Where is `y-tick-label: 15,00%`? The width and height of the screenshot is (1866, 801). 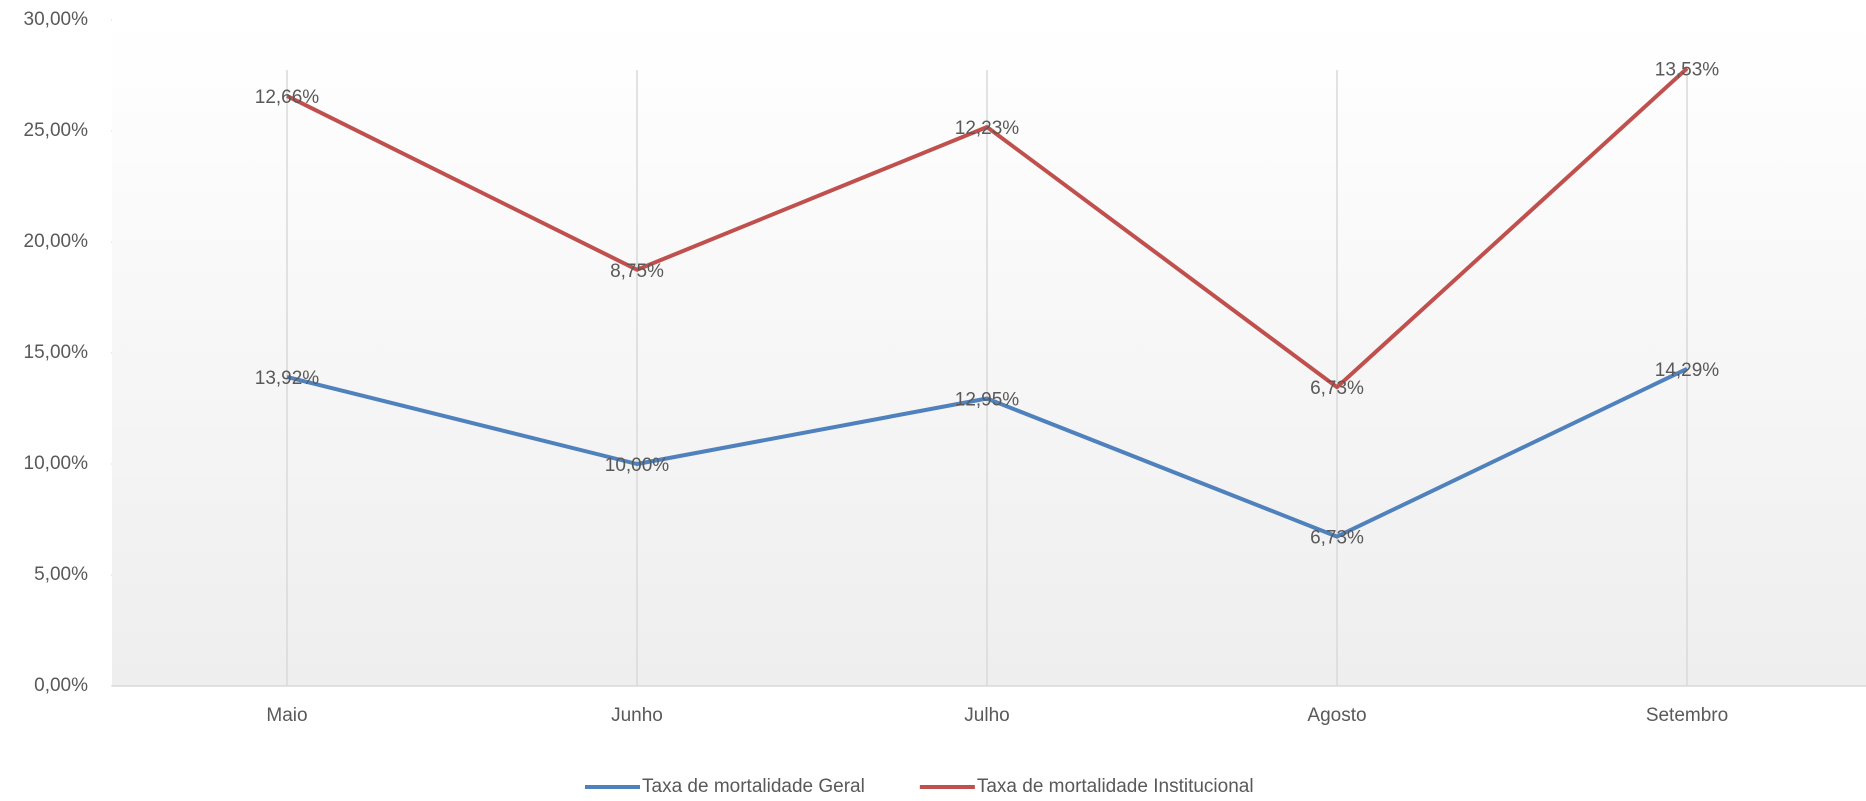 y-tick-label: 15,00% is located at coordinates (56, 352).